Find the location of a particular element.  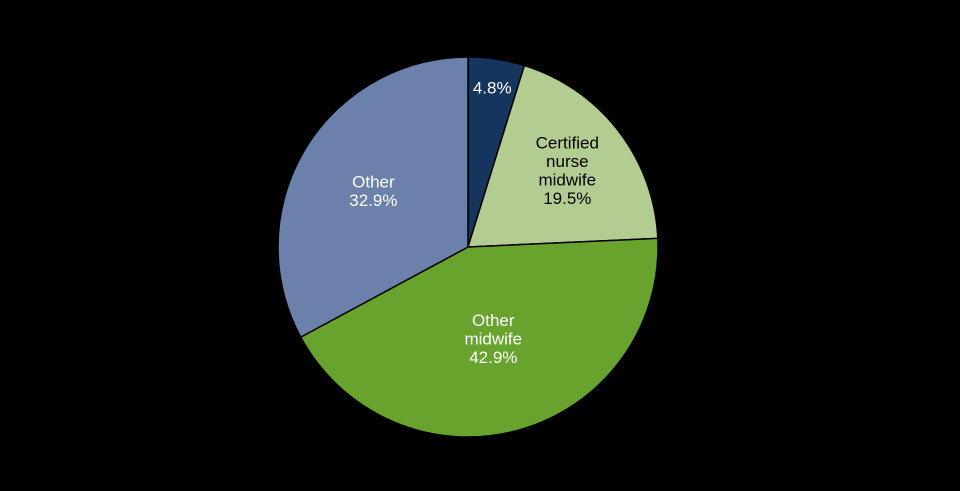

pie-slice-other is located at coordinates (373, 197).